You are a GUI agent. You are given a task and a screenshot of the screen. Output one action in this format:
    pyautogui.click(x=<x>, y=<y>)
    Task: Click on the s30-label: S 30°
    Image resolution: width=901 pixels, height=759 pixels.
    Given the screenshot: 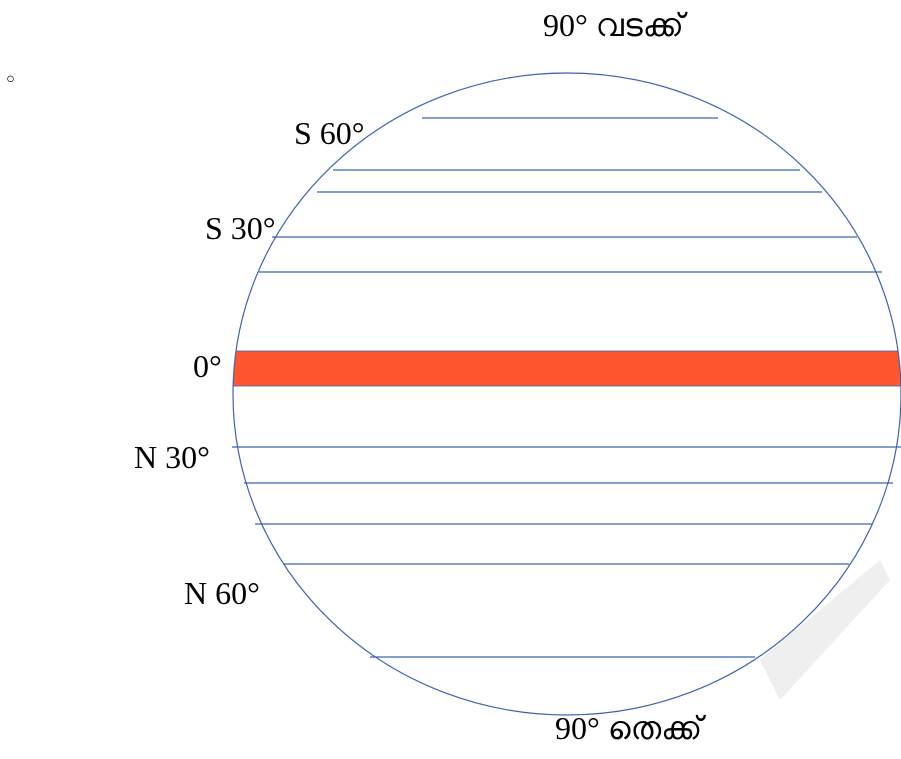 What is the action you would take?
    pyautogui.click(x=240, y=228)
    